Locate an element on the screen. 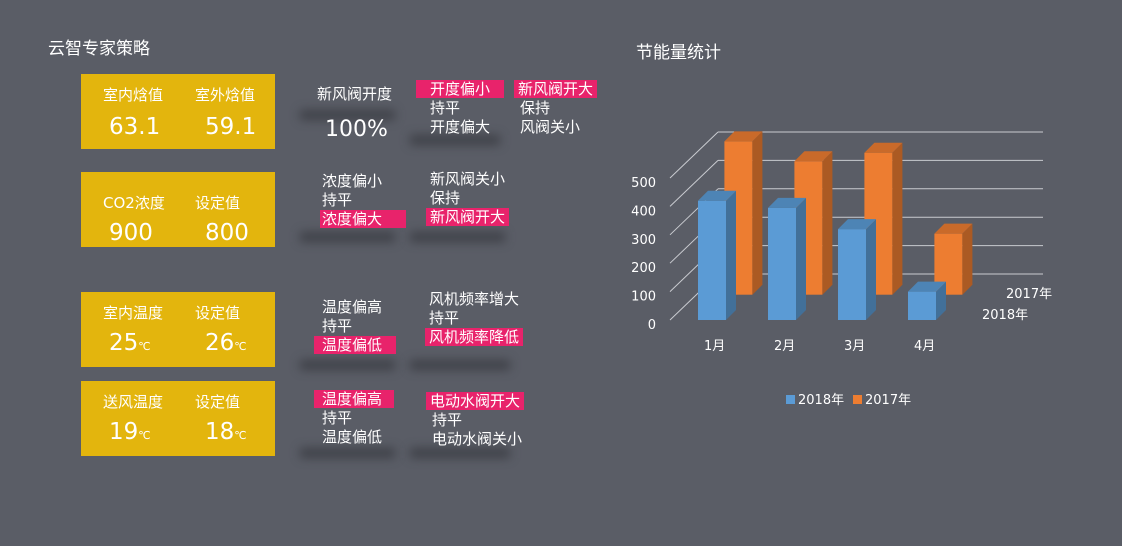 This screenshot has height=546, width=1122. outdoor-enthalpy-label: 室外焓值 is located at coordinates (225, 95).